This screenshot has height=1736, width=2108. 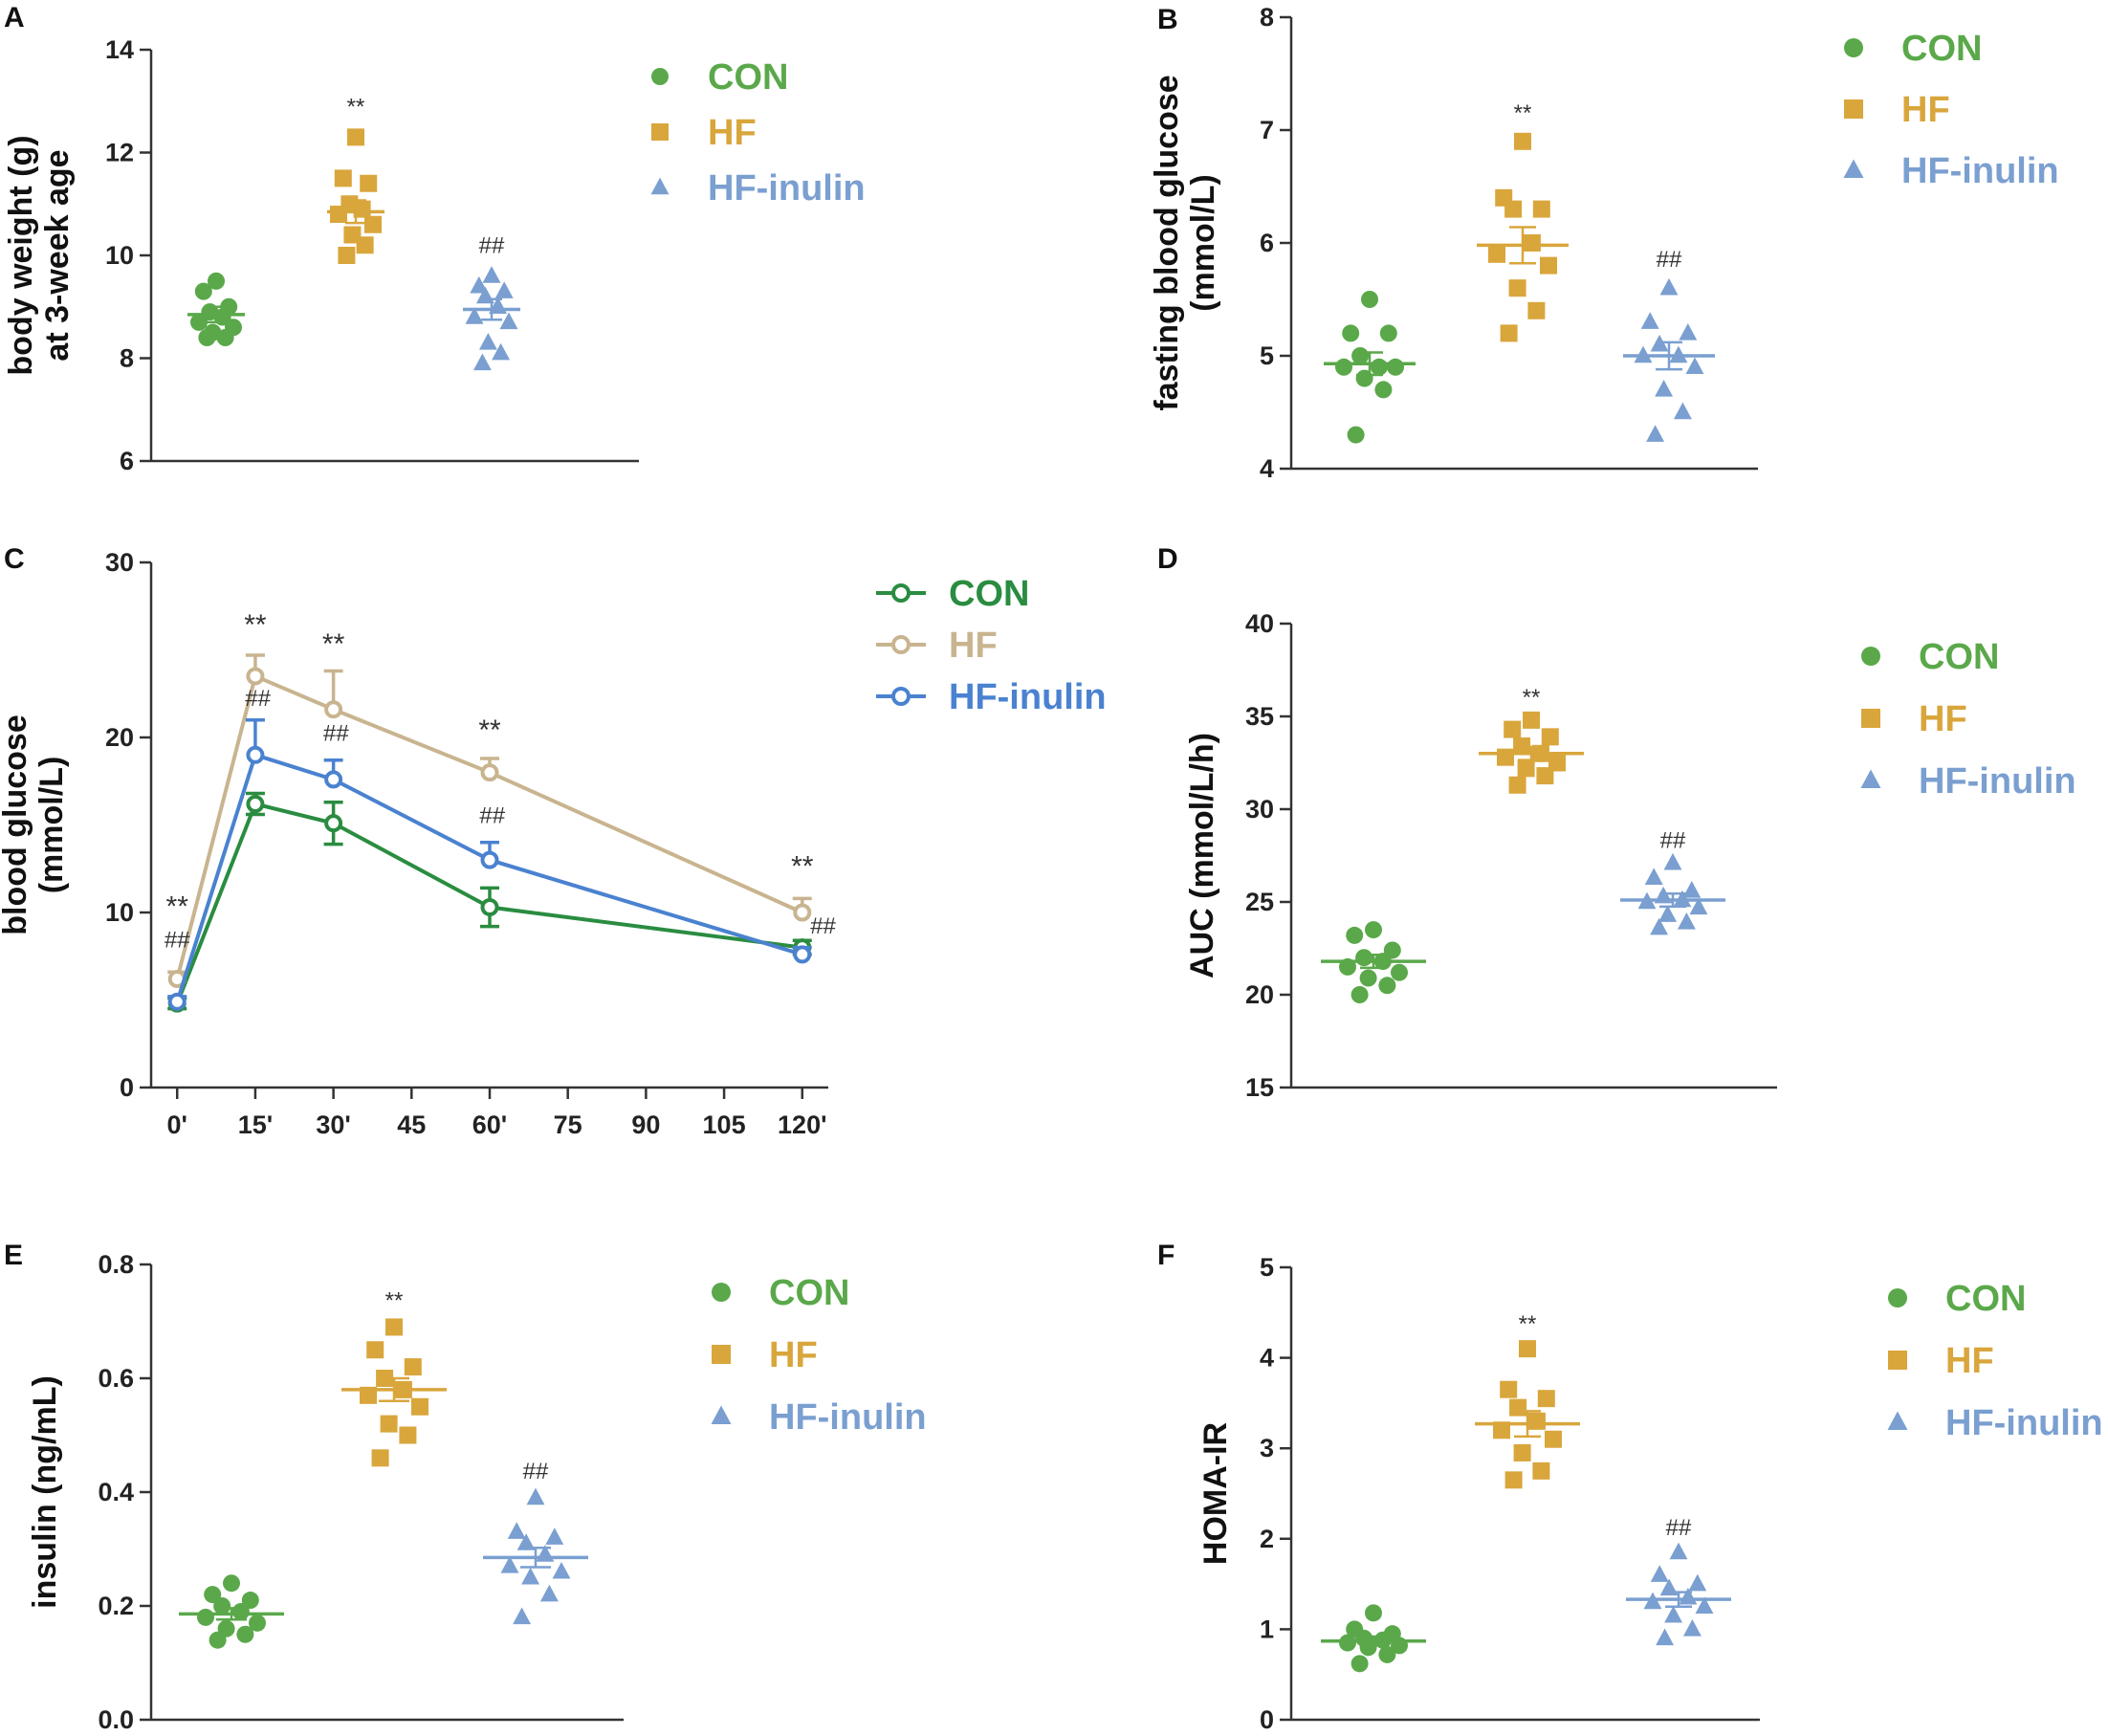 I want to click on x-tick-label: 90, so click(x=646, y=1124).